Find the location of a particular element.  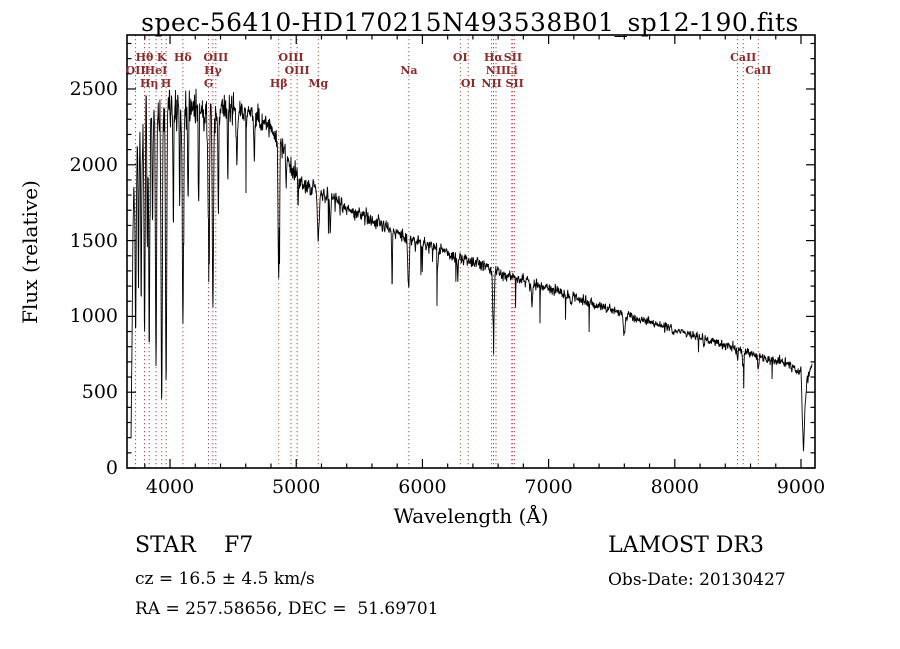

y-tick-label: 2500 is located at coordinates (93, 88).